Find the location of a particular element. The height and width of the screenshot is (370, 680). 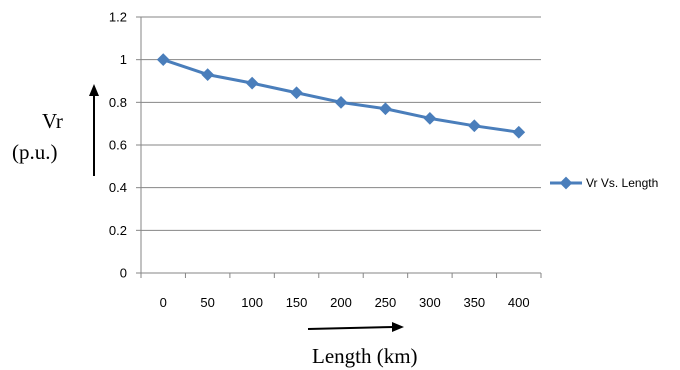

x-tick-label: 50 is located at coordinates (207, 302).